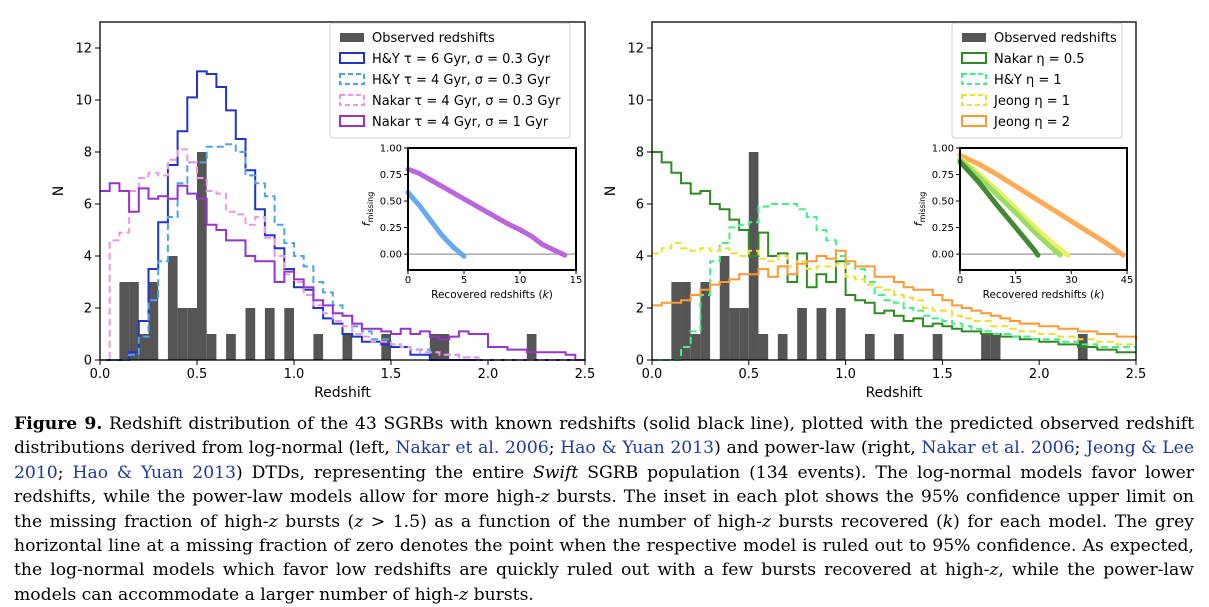  Describe the element at coordinates (450, 80) in the screenshot. I see `legend-box` at that location.